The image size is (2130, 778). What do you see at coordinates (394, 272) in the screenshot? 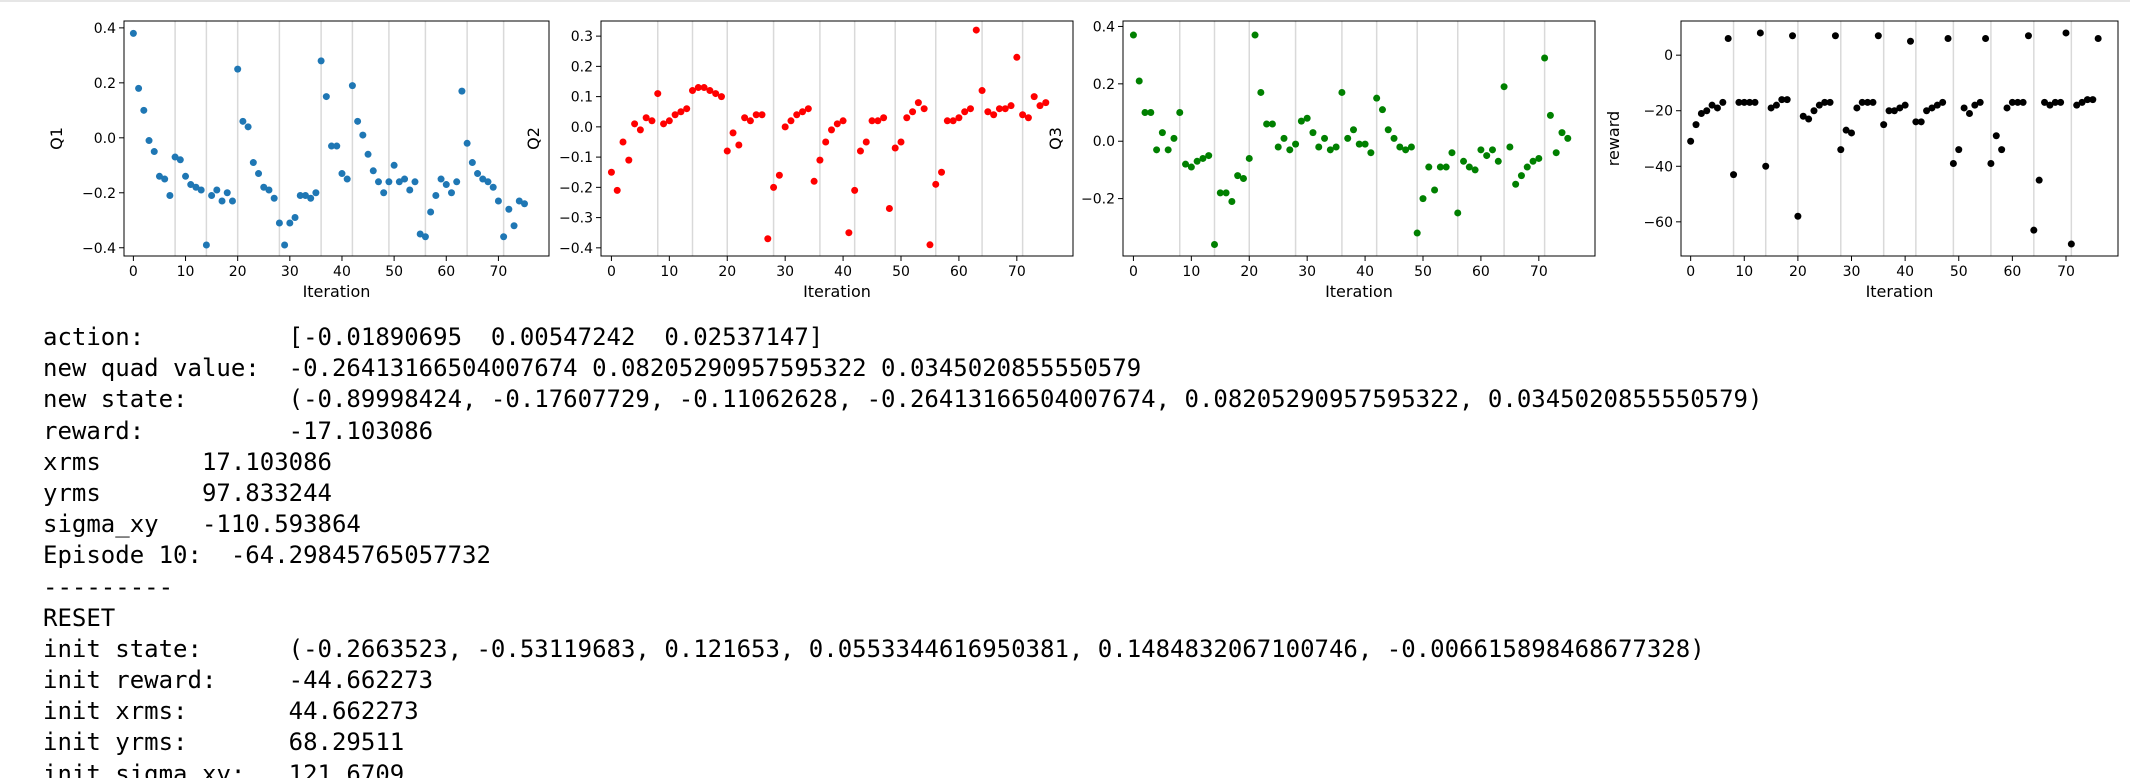
I see `x-tick-label: 50` at bounding box center [394, 272].